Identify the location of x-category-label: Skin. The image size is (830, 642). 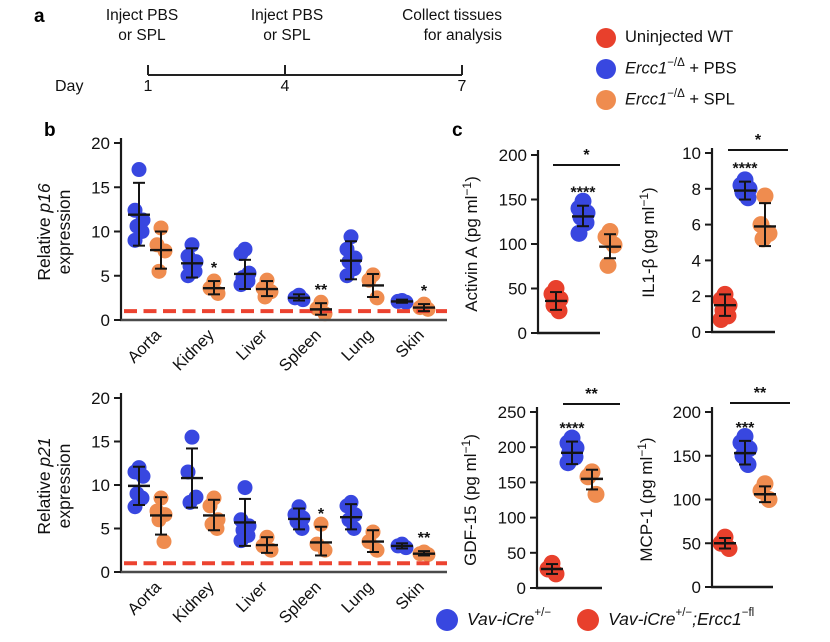
(409, 343).